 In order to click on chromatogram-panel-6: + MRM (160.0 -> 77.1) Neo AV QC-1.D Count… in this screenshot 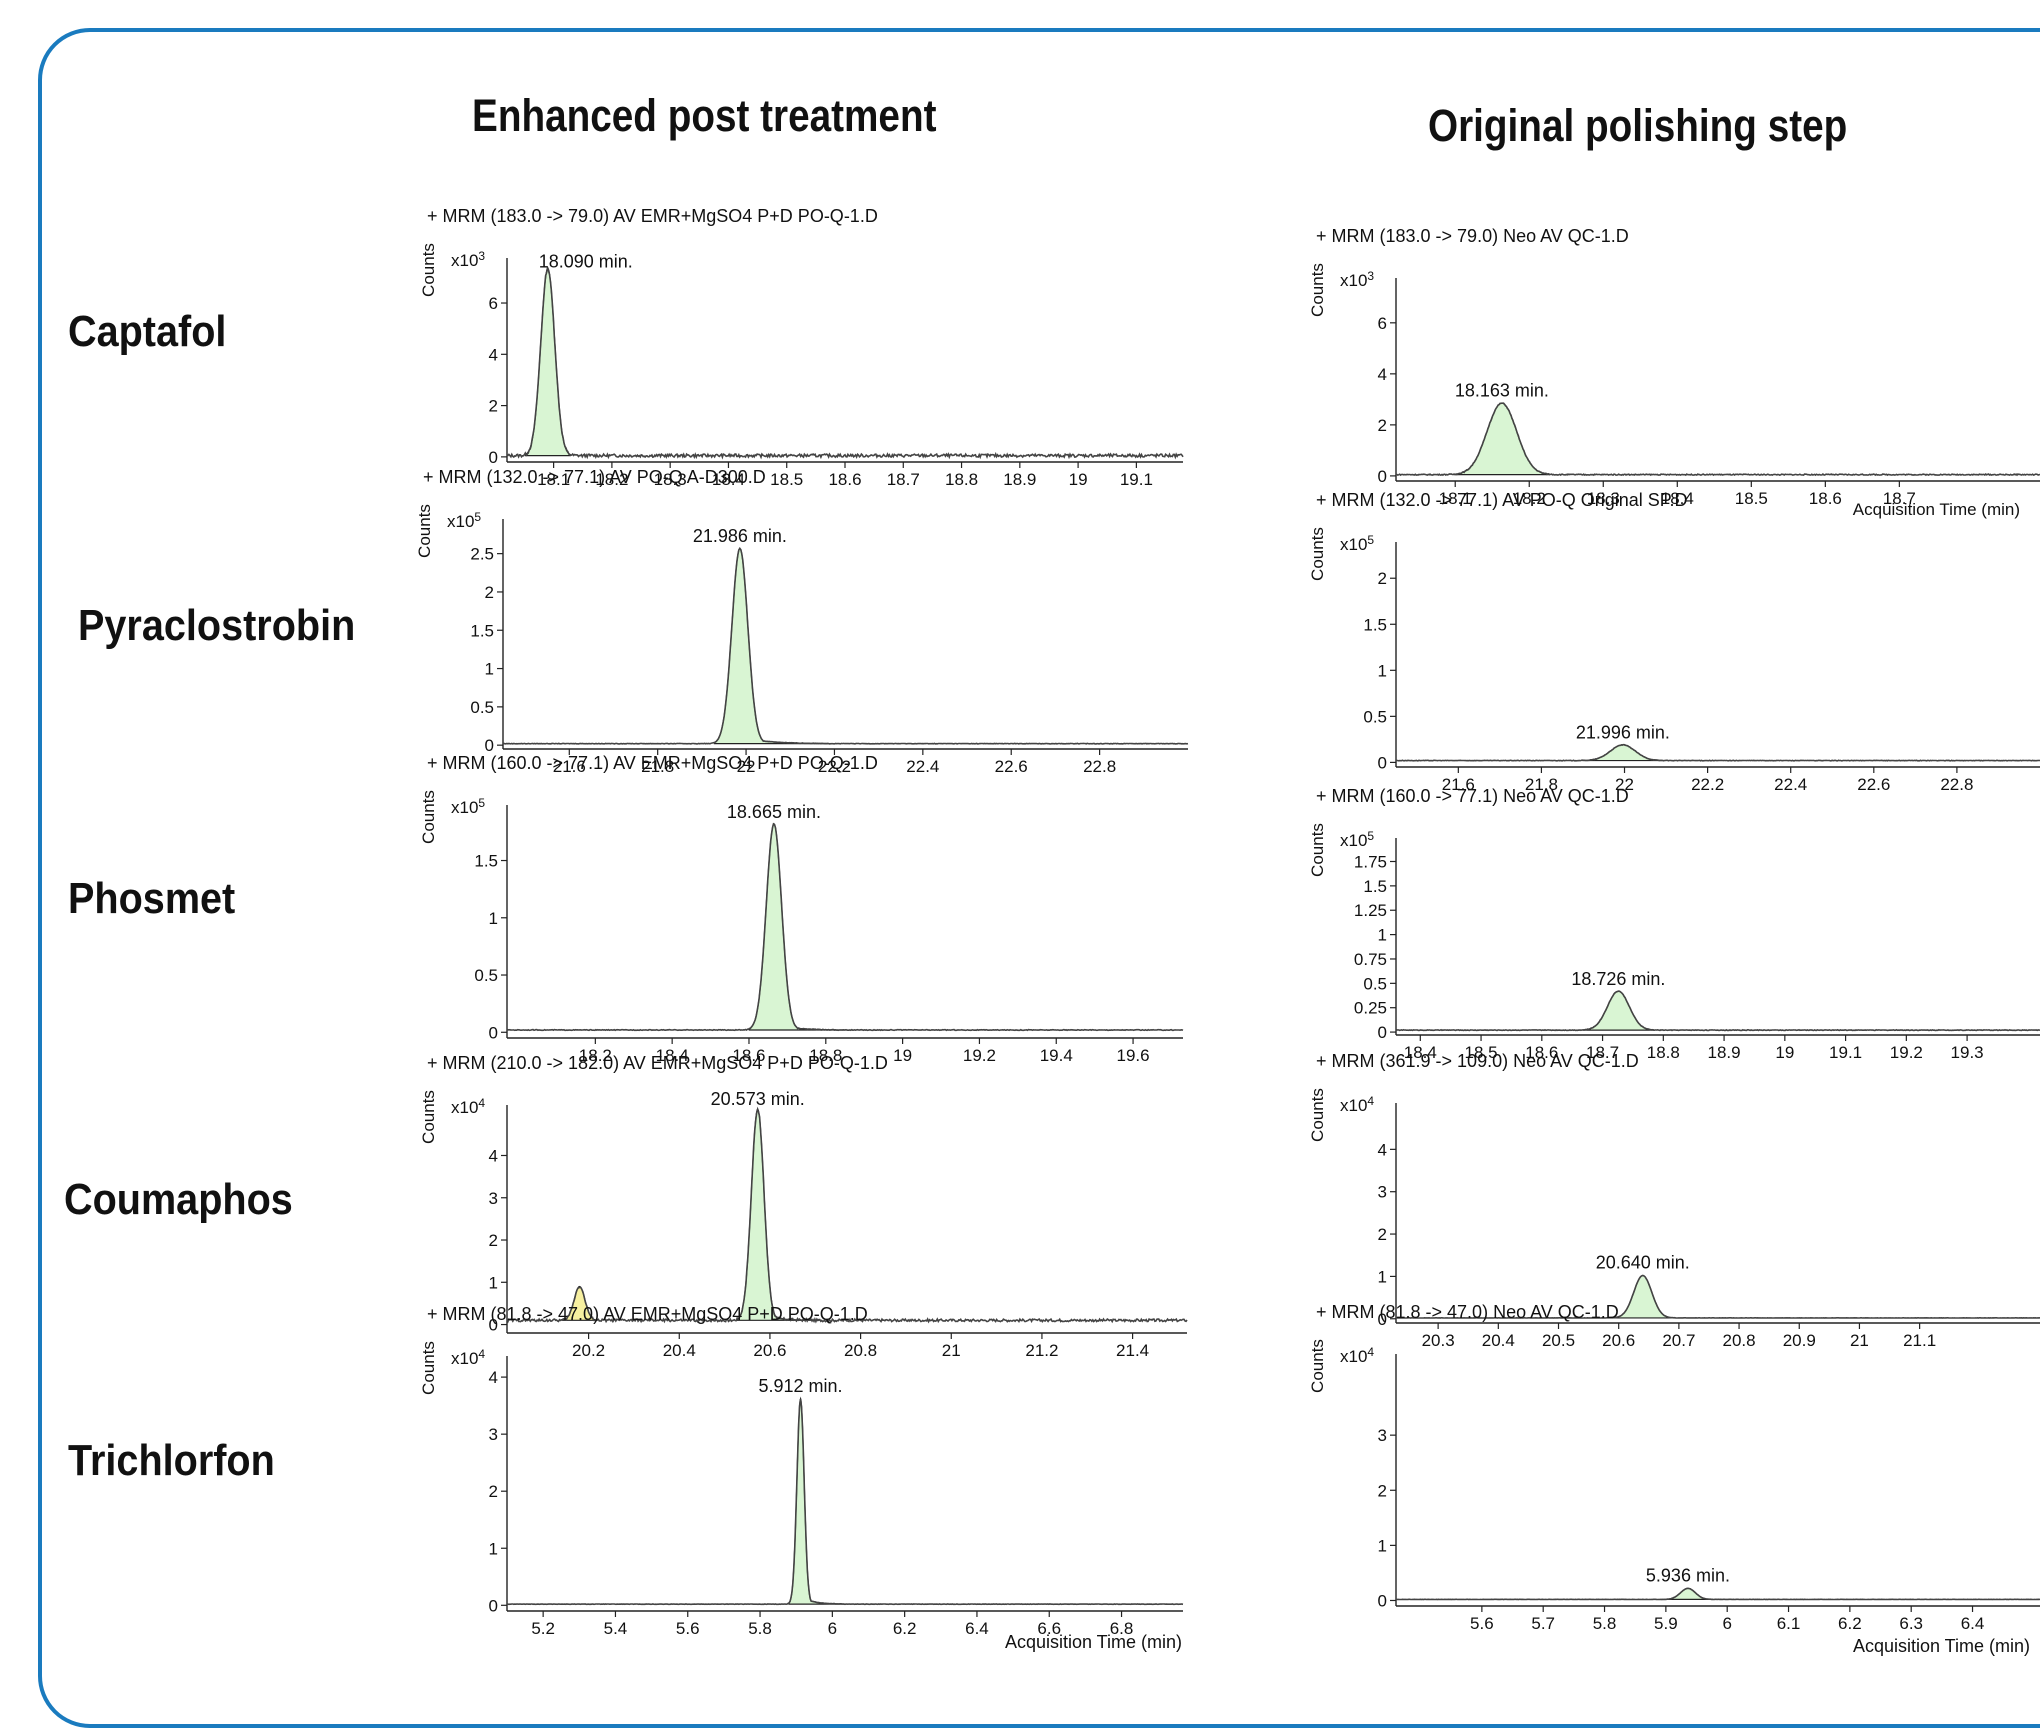, I will do `click(1674, 924)`.